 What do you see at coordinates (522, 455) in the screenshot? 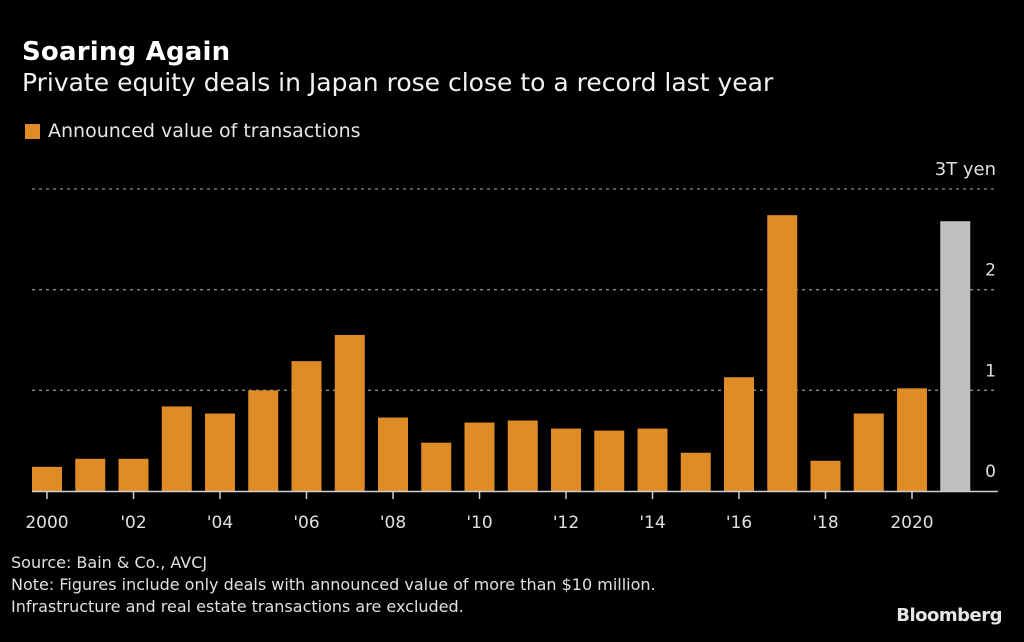
I see `bar-2011` at bounding box center [522, 455].